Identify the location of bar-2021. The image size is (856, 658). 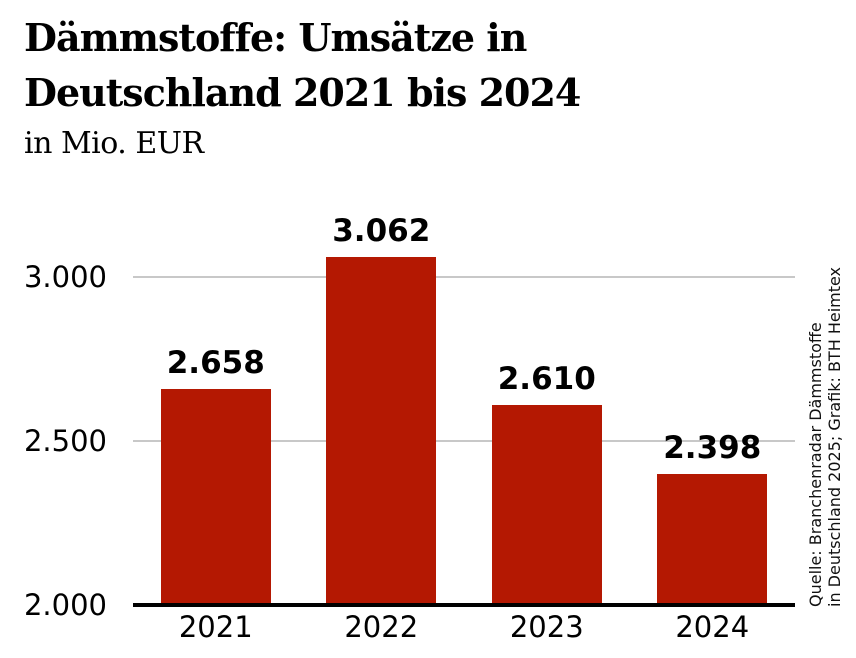
(215, 498).